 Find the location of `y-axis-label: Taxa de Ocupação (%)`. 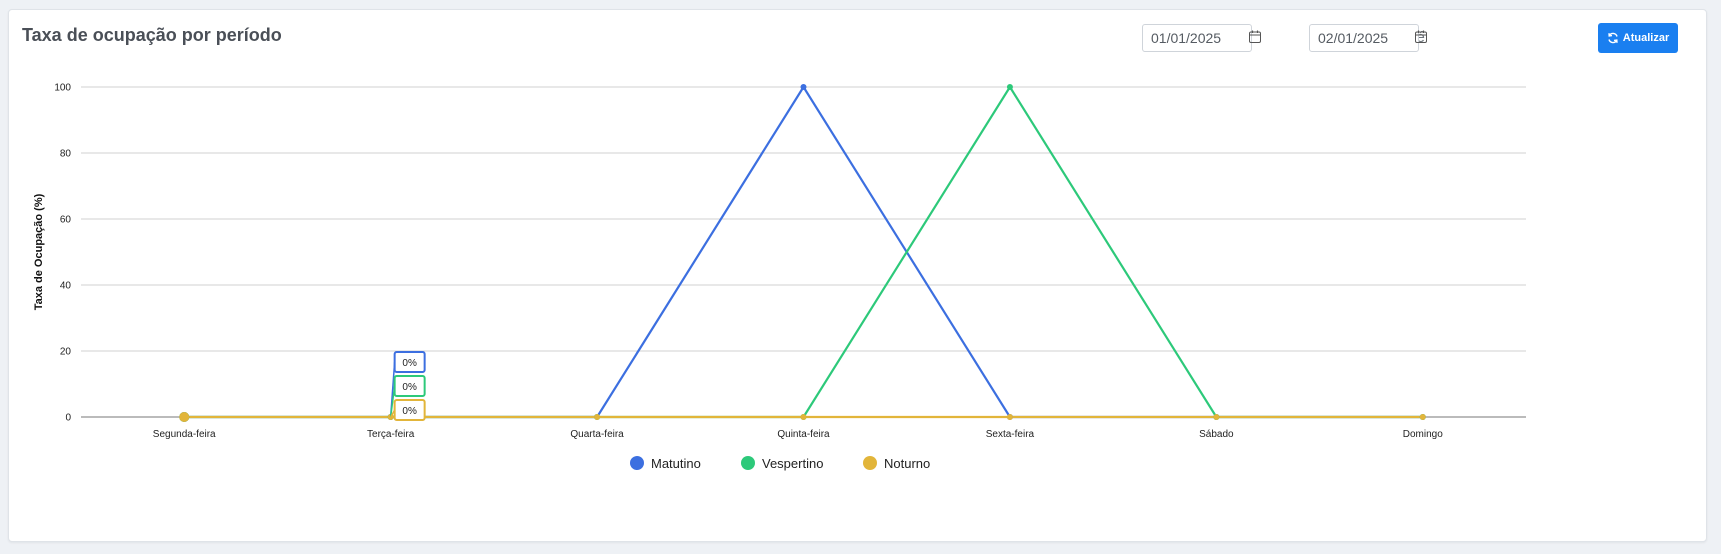

y-axis-label: Taxa de Ocupação (%) is located at coordinates (39, 251).